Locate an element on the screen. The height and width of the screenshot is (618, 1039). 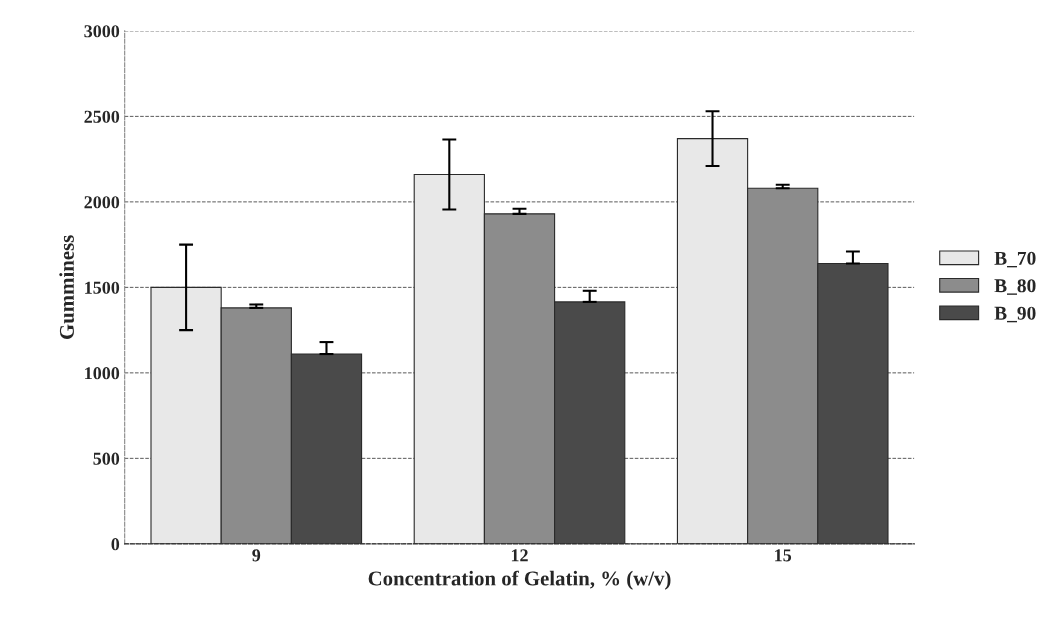
x-tick-label: 12 is located at coordinates (519, 555).